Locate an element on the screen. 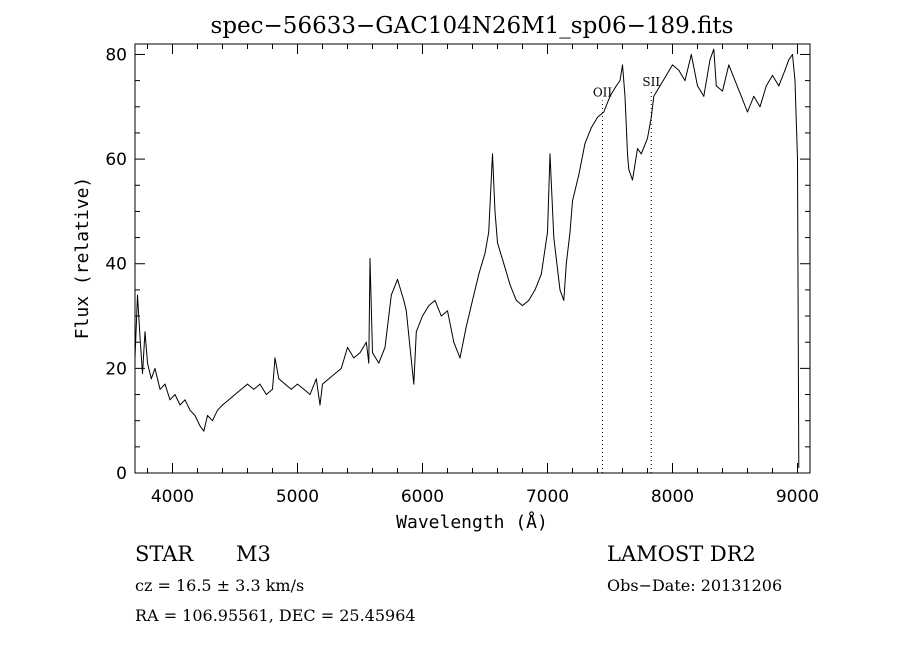 This screenshot has height=650, width=900. y-tick-label: 20 is located at coordinates (116, 369).